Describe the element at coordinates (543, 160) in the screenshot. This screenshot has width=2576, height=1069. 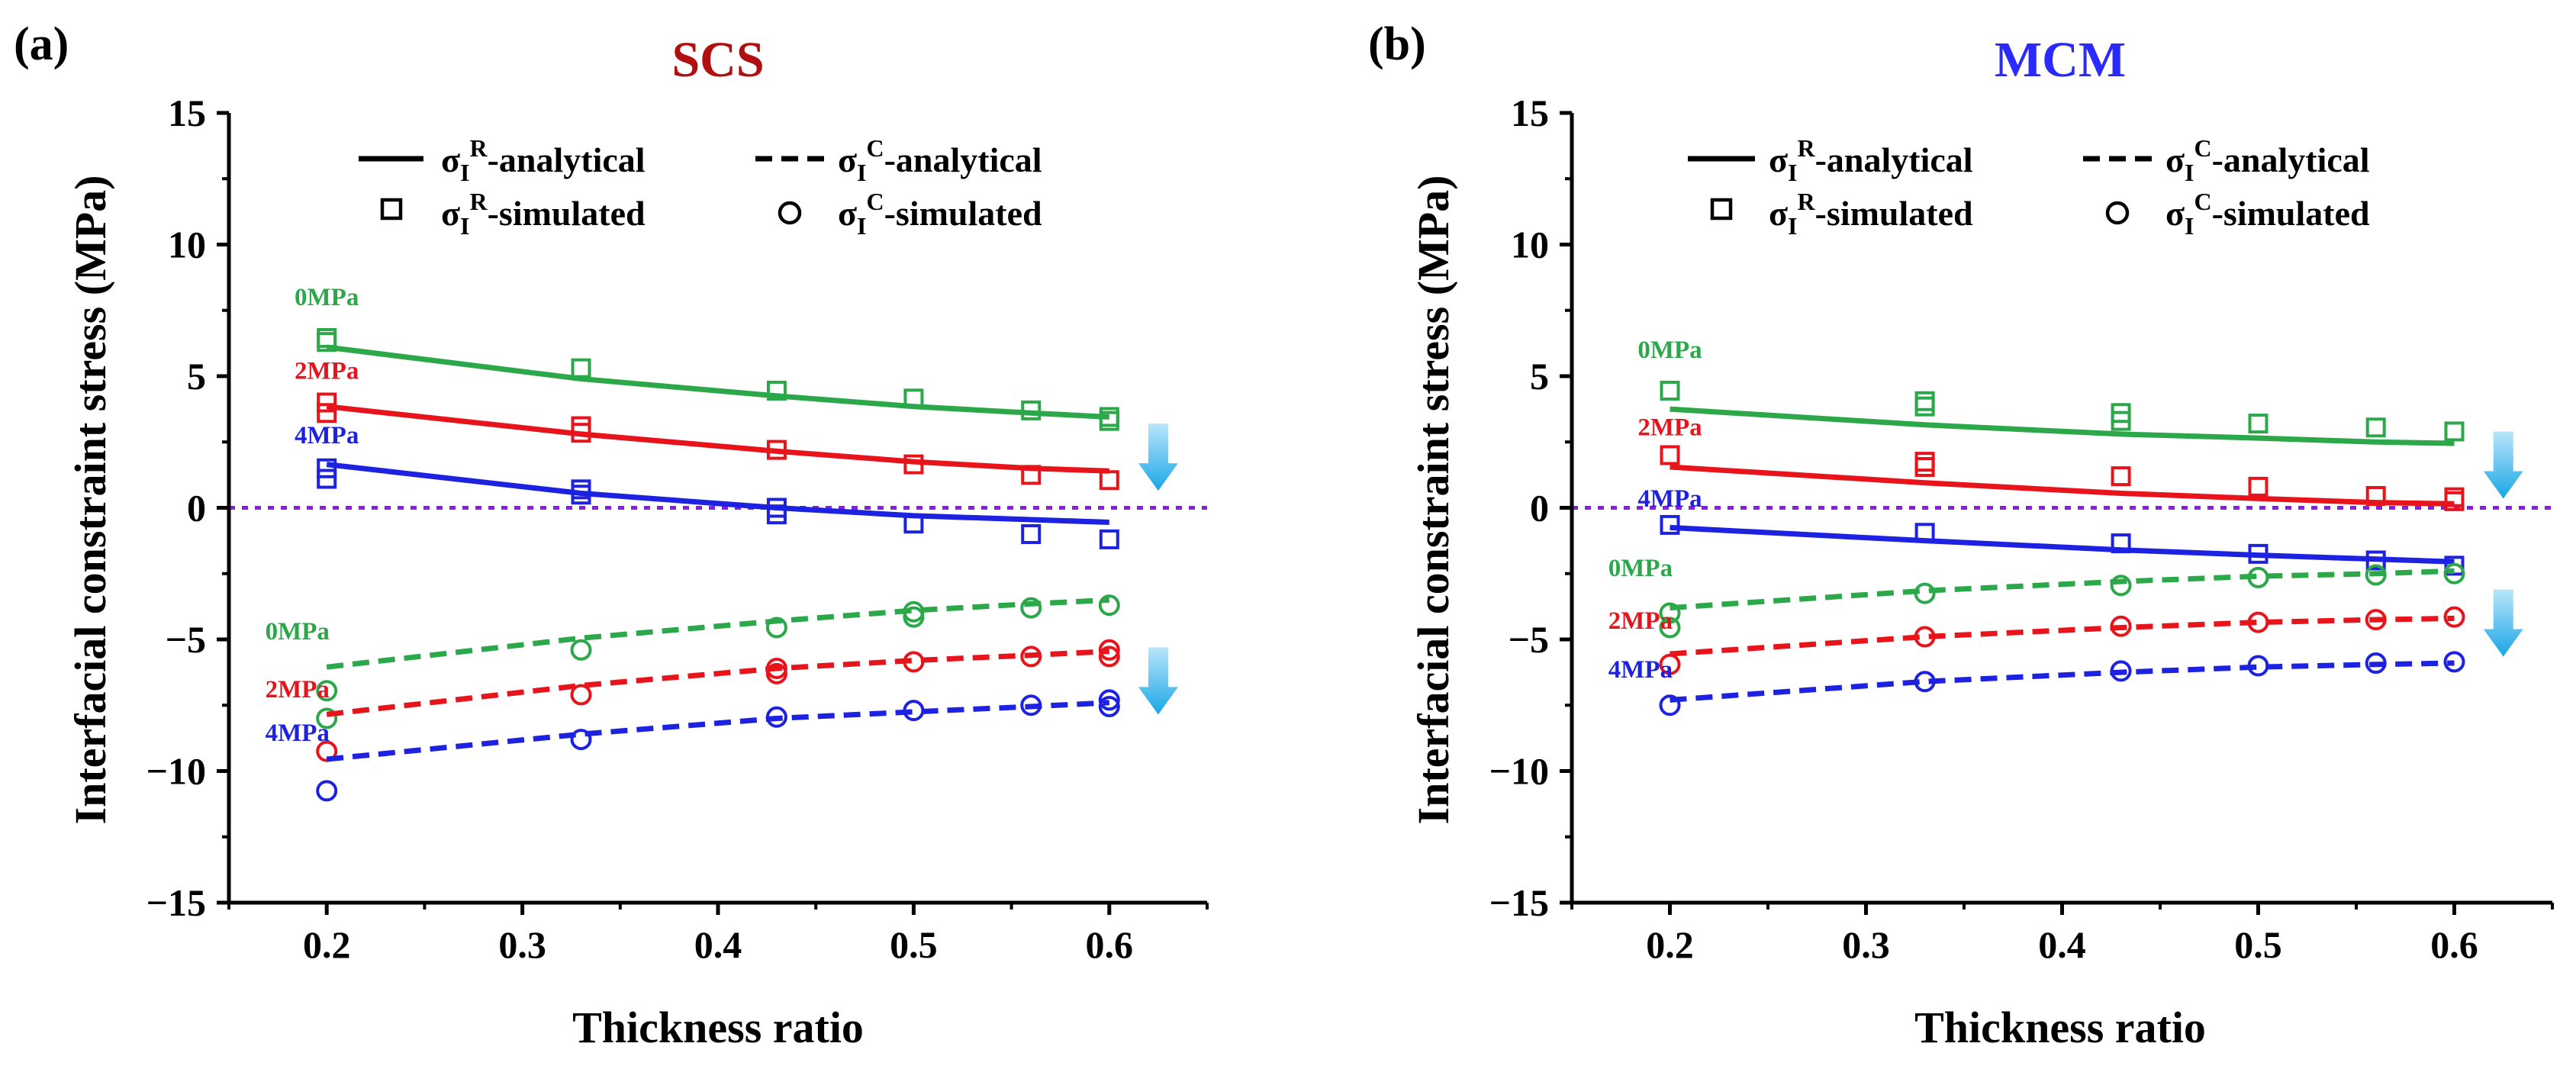
I see `legend-solid-label: σIR-analytical` at that location.